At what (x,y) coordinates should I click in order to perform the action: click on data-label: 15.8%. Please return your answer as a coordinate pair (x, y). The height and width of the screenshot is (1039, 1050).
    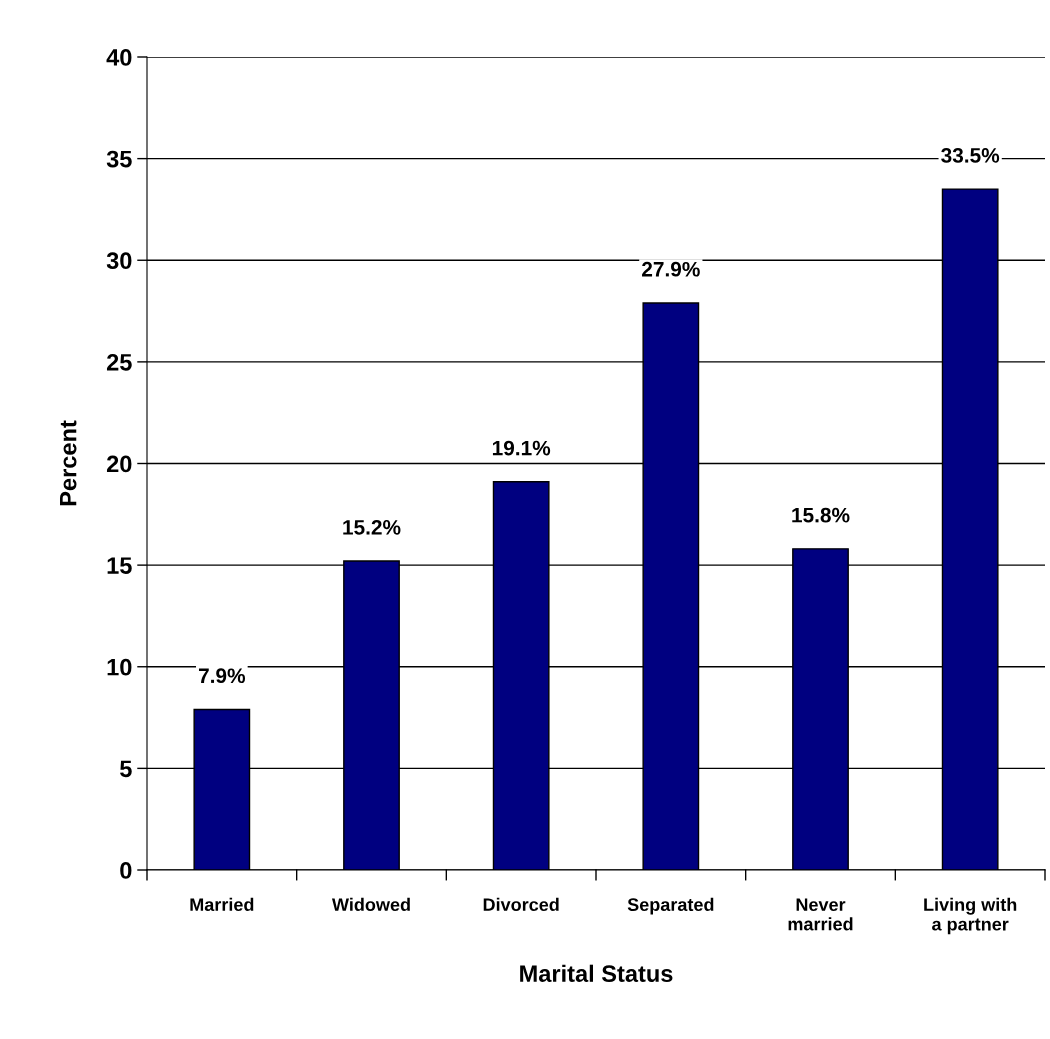
    Looking at the image, I should click on (821, 515).